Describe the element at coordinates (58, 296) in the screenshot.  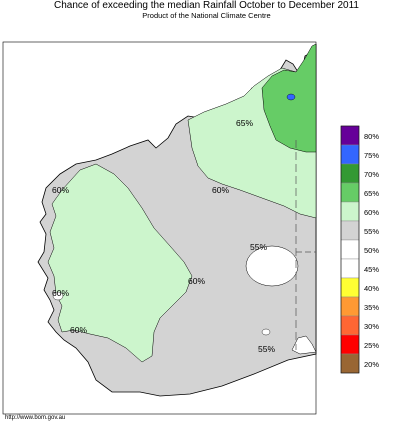
I see `region-50-patch-w1` at that location.